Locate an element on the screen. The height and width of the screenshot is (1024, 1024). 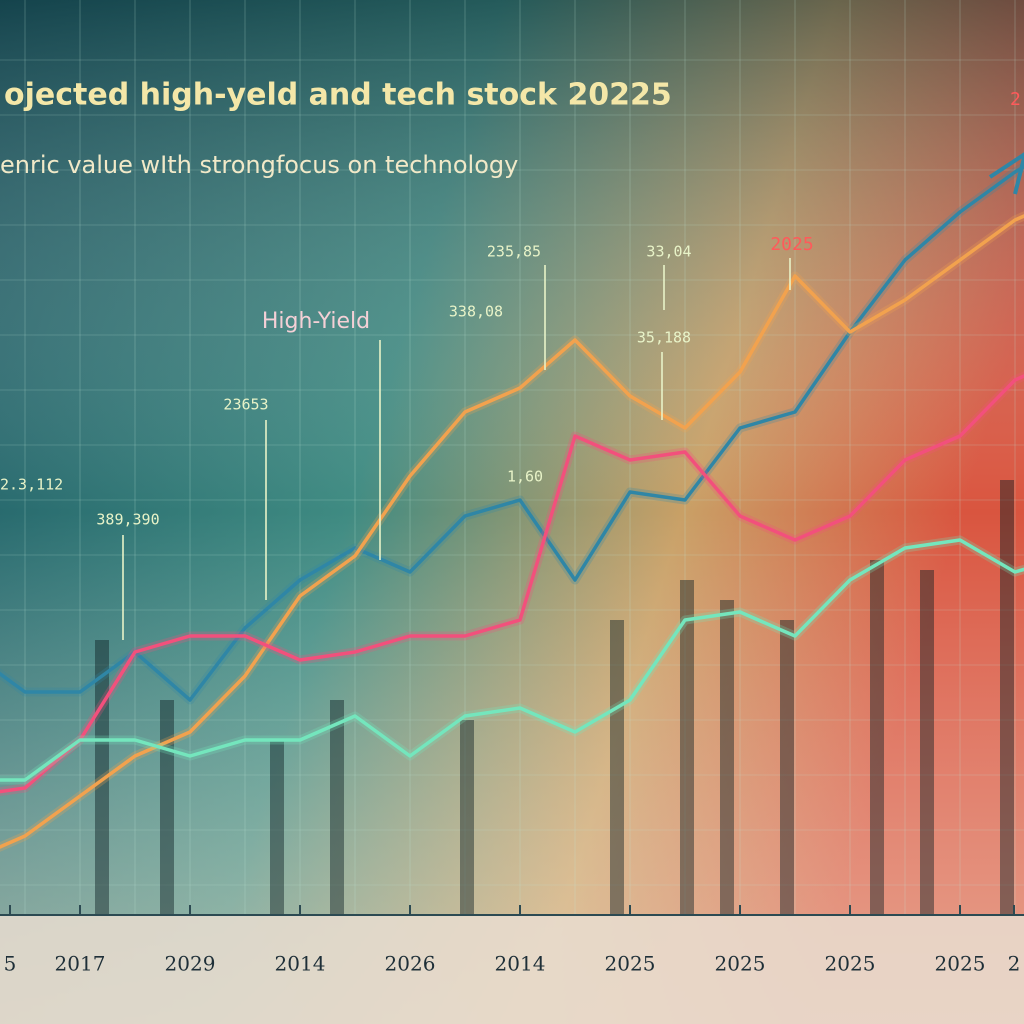
annotation: 235,85 is located at coordinates (514, 252).